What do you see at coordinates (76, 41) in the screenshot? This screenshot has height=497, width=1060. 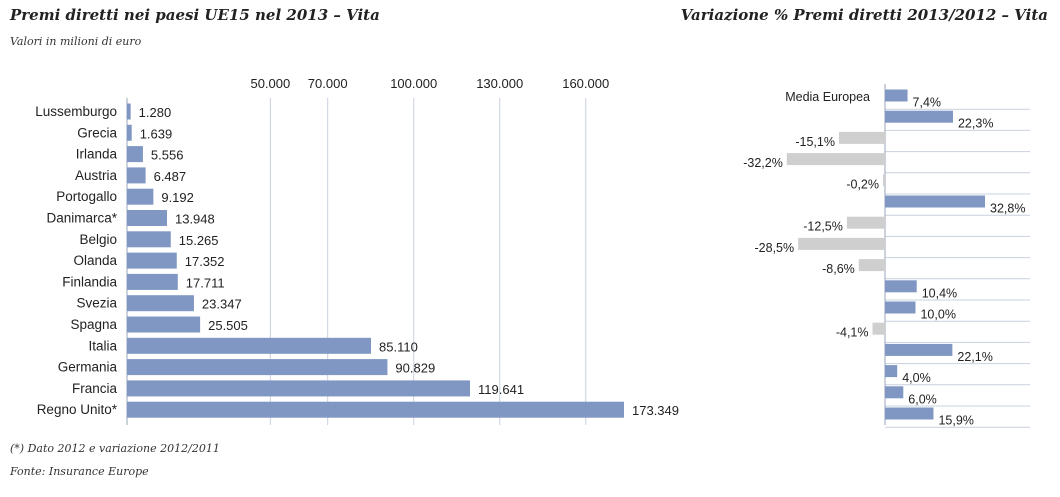 I see `chart-subtitle: Valori in milioni di euro` at bounding box center [76, 41].